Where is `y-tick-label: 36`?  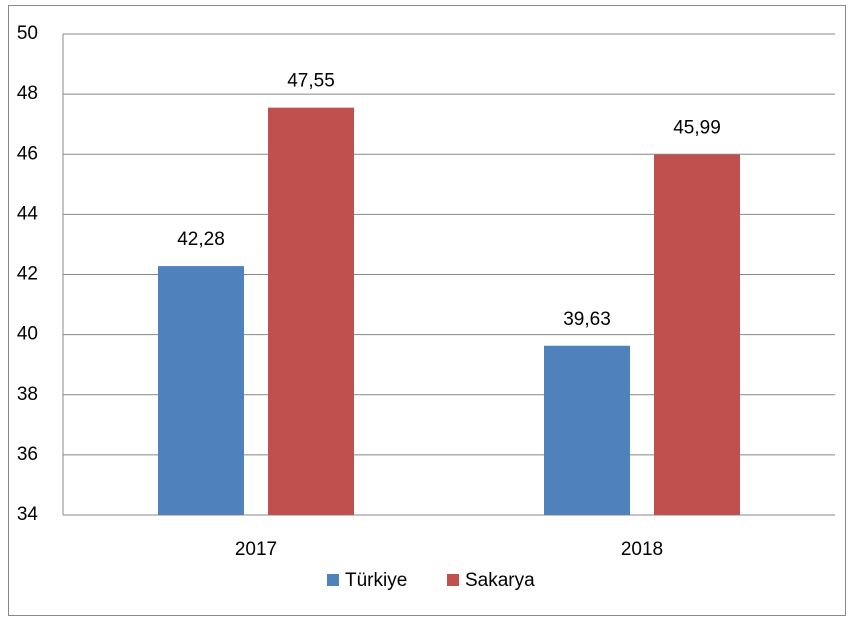
y-tick-label: 36 is located at coordinates (27, 454).